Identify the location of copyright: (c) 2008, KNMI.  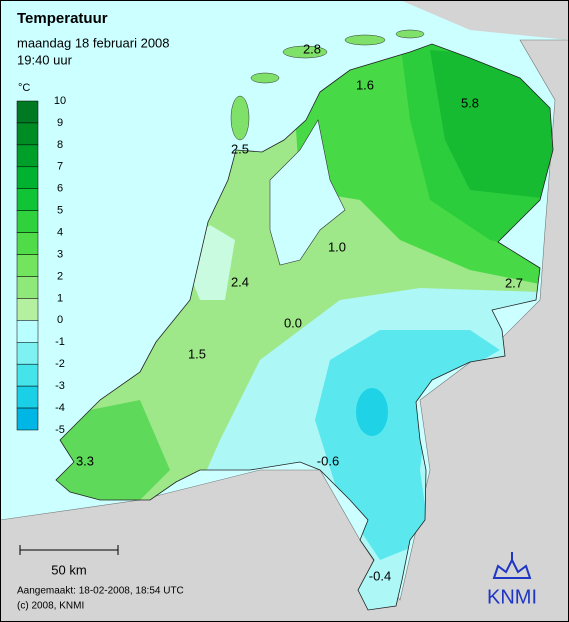
(50, 606).